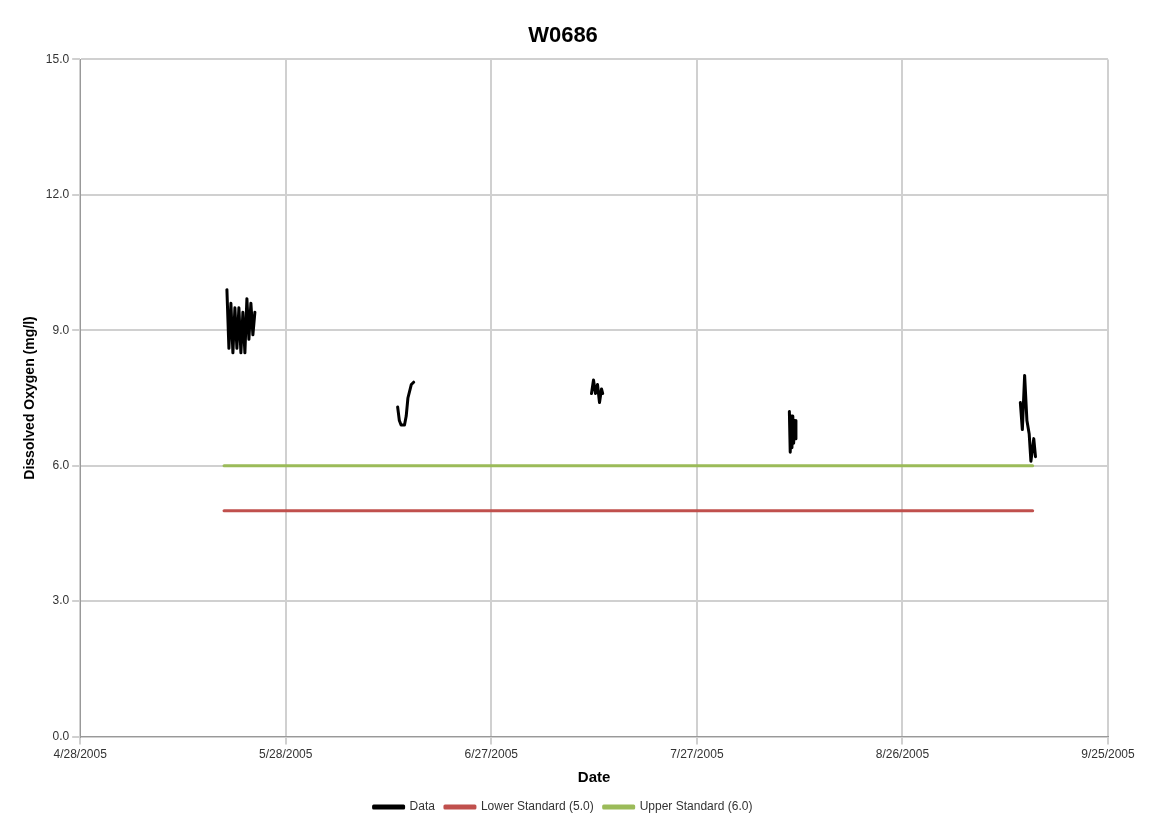 Image resolution: width=1151 pixels, height=837 pixels. What do you see at coordinates (696, 806) in the screenshot?
I see `legend-label: Upper Standard (6.0)` at bounding box center [696, 806].